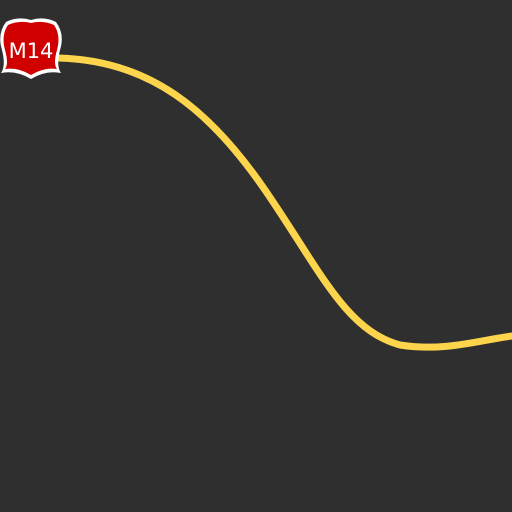 This screenshot has height=512, width=512. I want to click on route-shield-label: M14, so click(31, 51).